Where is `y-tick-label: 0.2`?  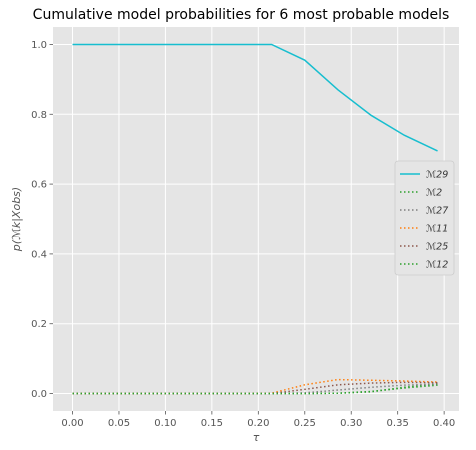
y-tick-label: 0.2 is located at coordinates (39, 324).